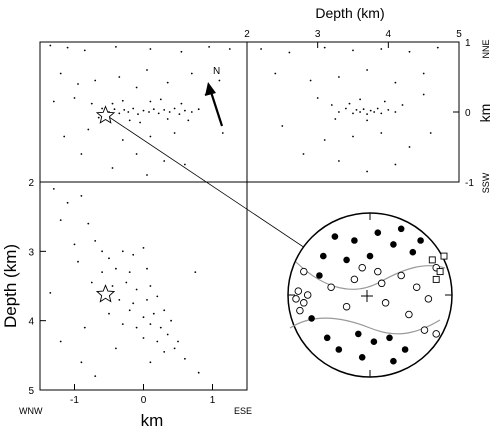 This screenshot has width=500, height=431. What do you see at coordinates (31, 391) in the screenshot?
I see `ew-y-tick-label-3: 5` at bounding box center [31, 391].